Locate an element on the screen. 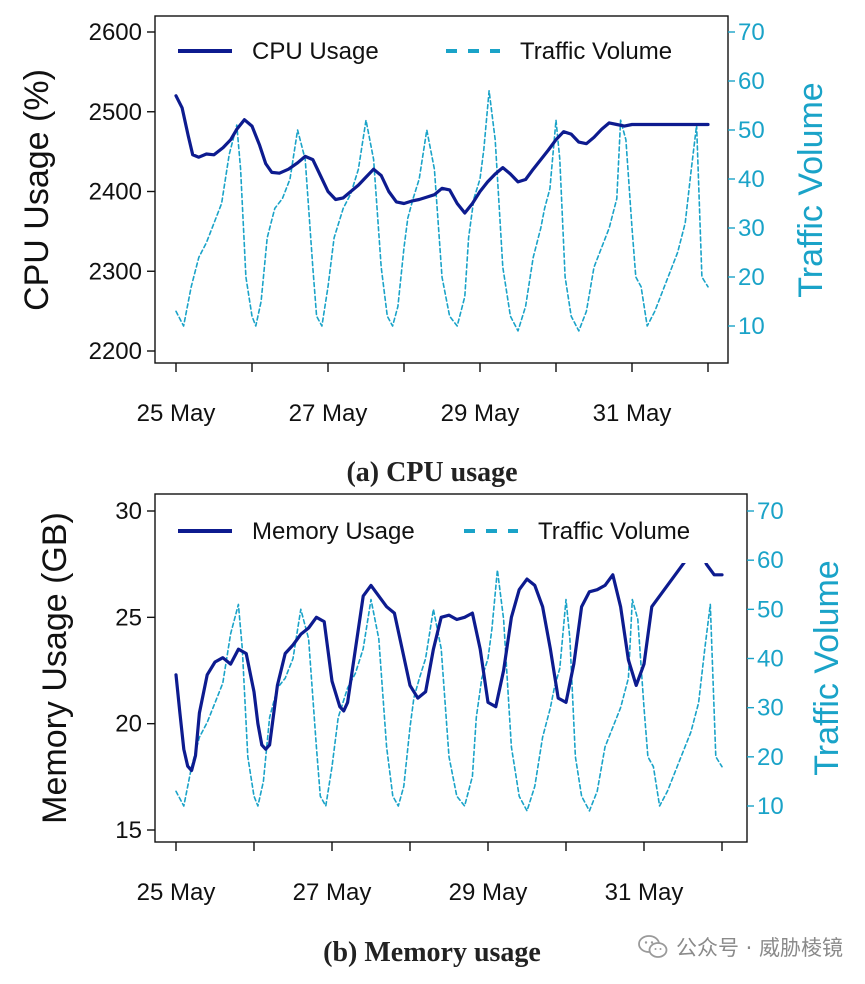  y-right-tick-label-memory-1: 20 is located at coordinates (770, 757).